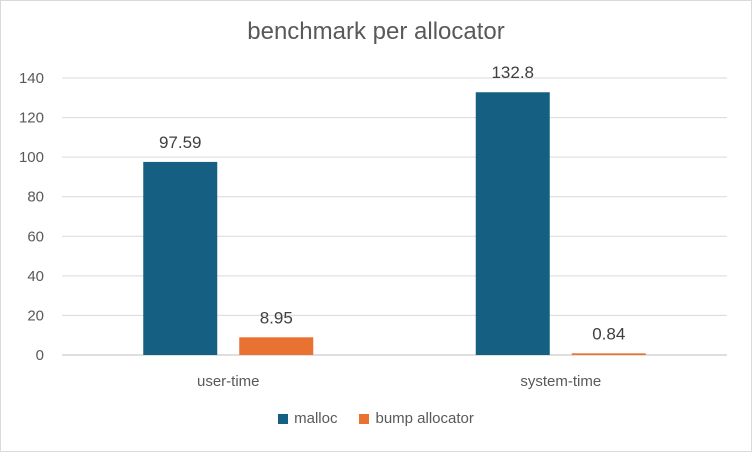  What do you see at coordinates (228, 381) in the screenshot?
I see `x-tick-label: user-time` at bounding box center [228, 381].